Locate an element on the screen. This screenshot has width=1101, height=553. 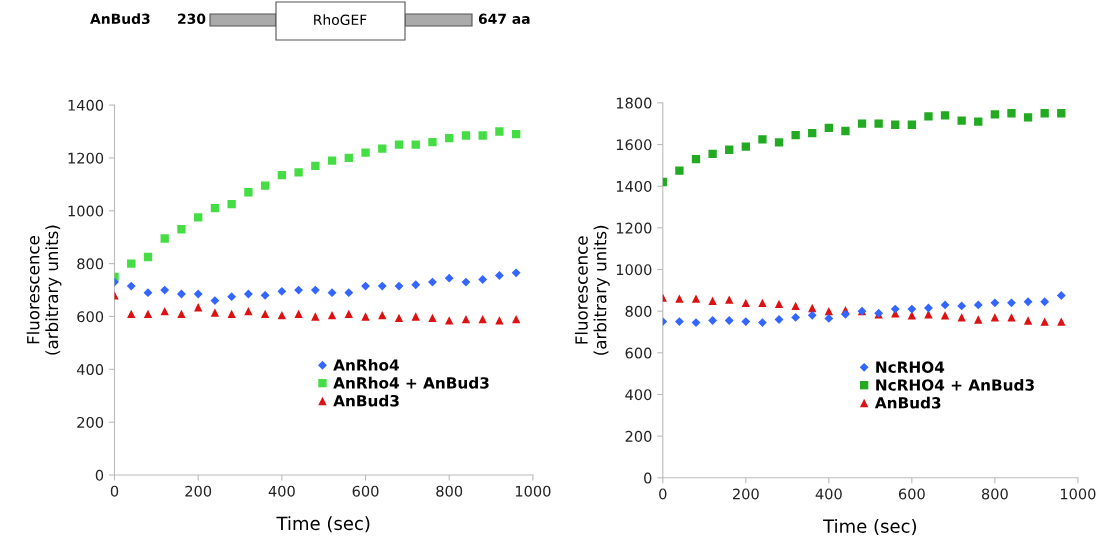
legend-label: AnRho4 + AnBud3 is located at coordinates (411, 382).